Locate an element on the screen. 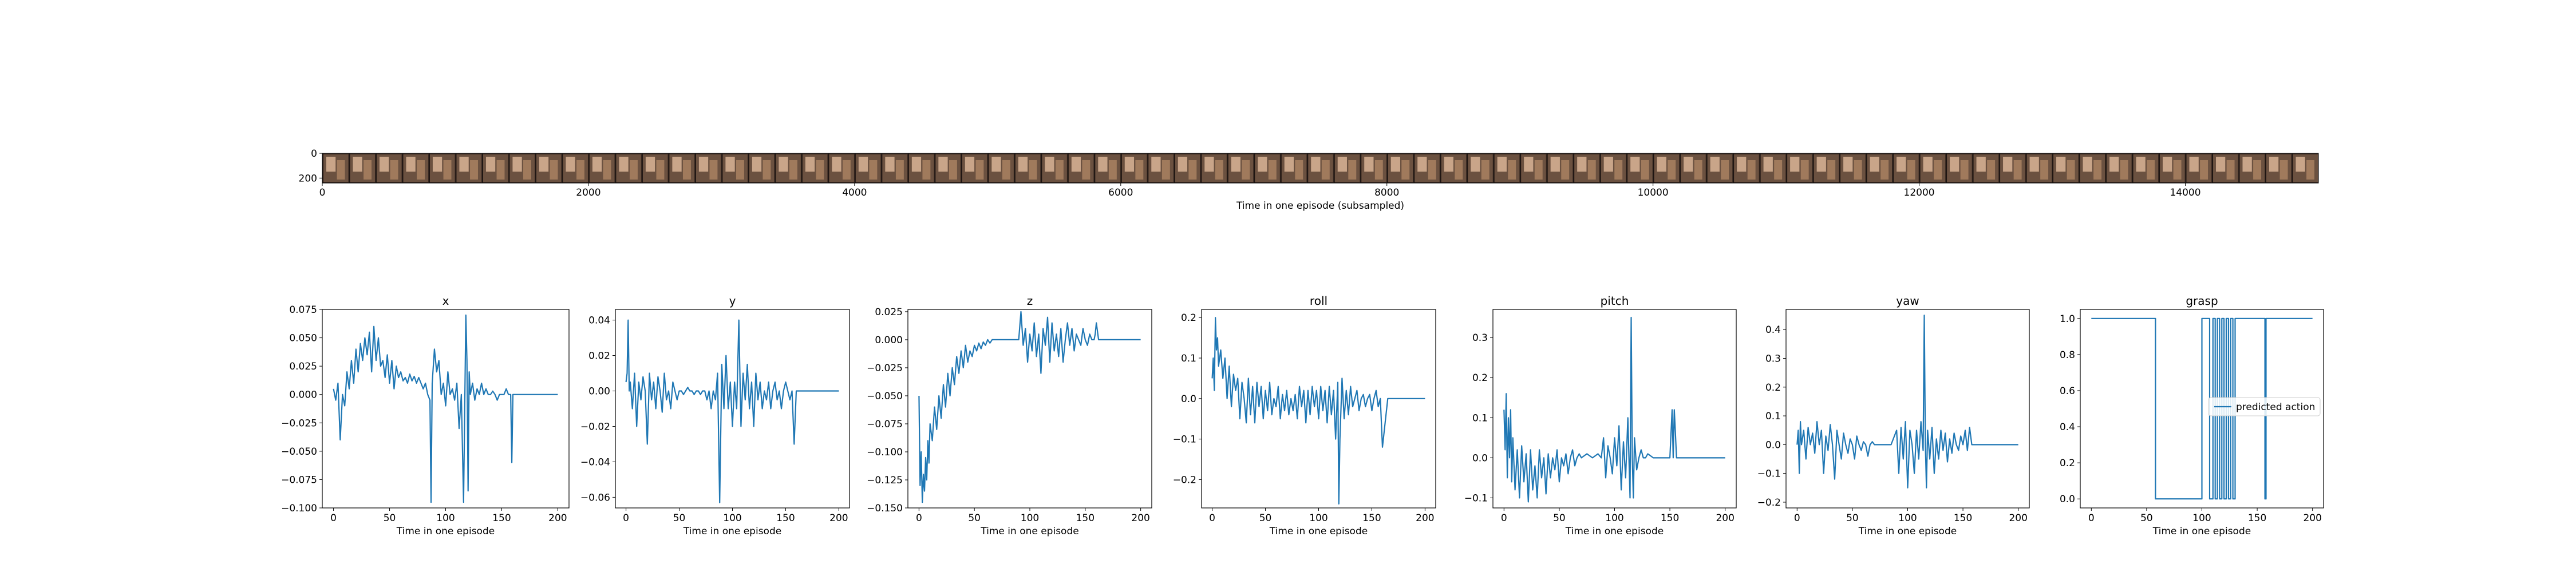  filmstrip-x-tick-label: 8000 is located at coordinates (1386, 192).